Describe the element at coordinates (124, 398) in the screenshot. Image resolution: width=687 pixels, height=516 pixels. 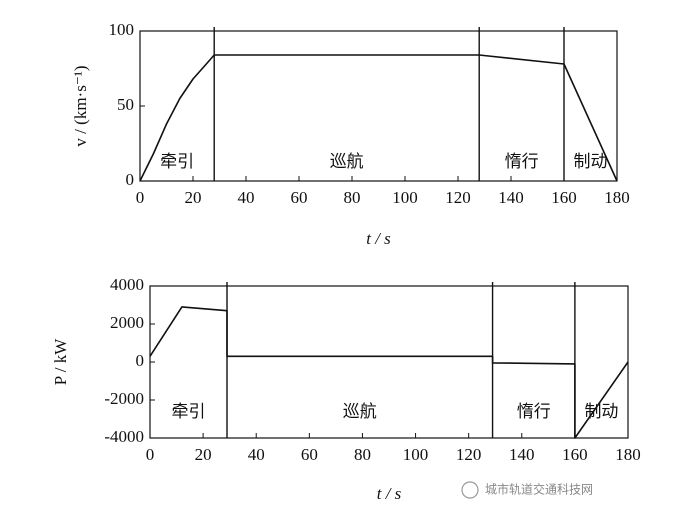
I see `y-tick-label: -2000` at that location.